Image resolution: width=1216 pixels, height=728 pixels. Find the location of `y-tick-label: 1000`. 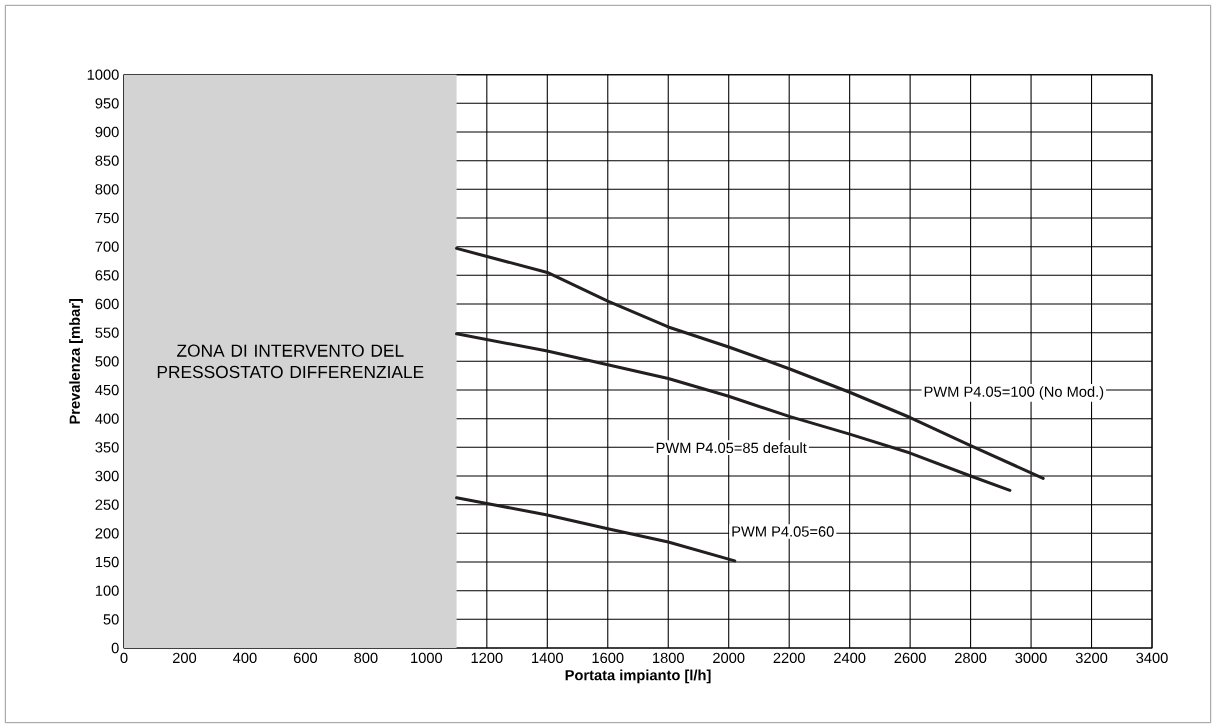

y-tick-label: 1000 is located at coordinates (103, 74).